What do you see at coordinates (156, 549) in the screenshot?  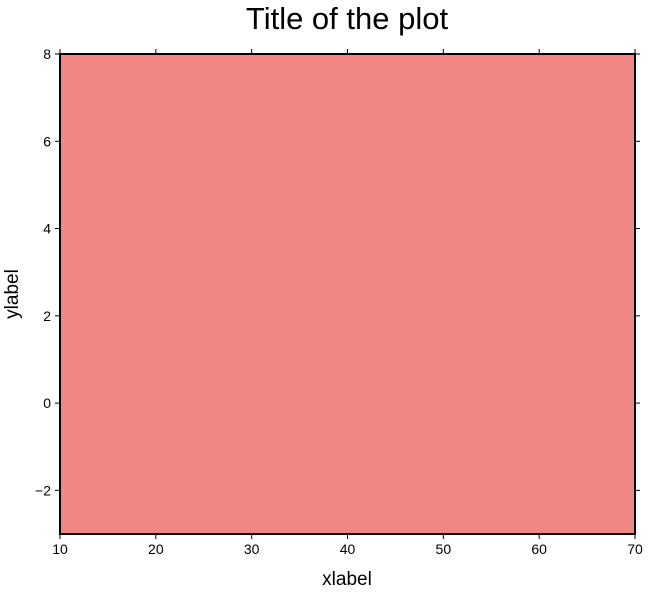 I see `x-tick-label: 20` at bounding box center [156, 549].